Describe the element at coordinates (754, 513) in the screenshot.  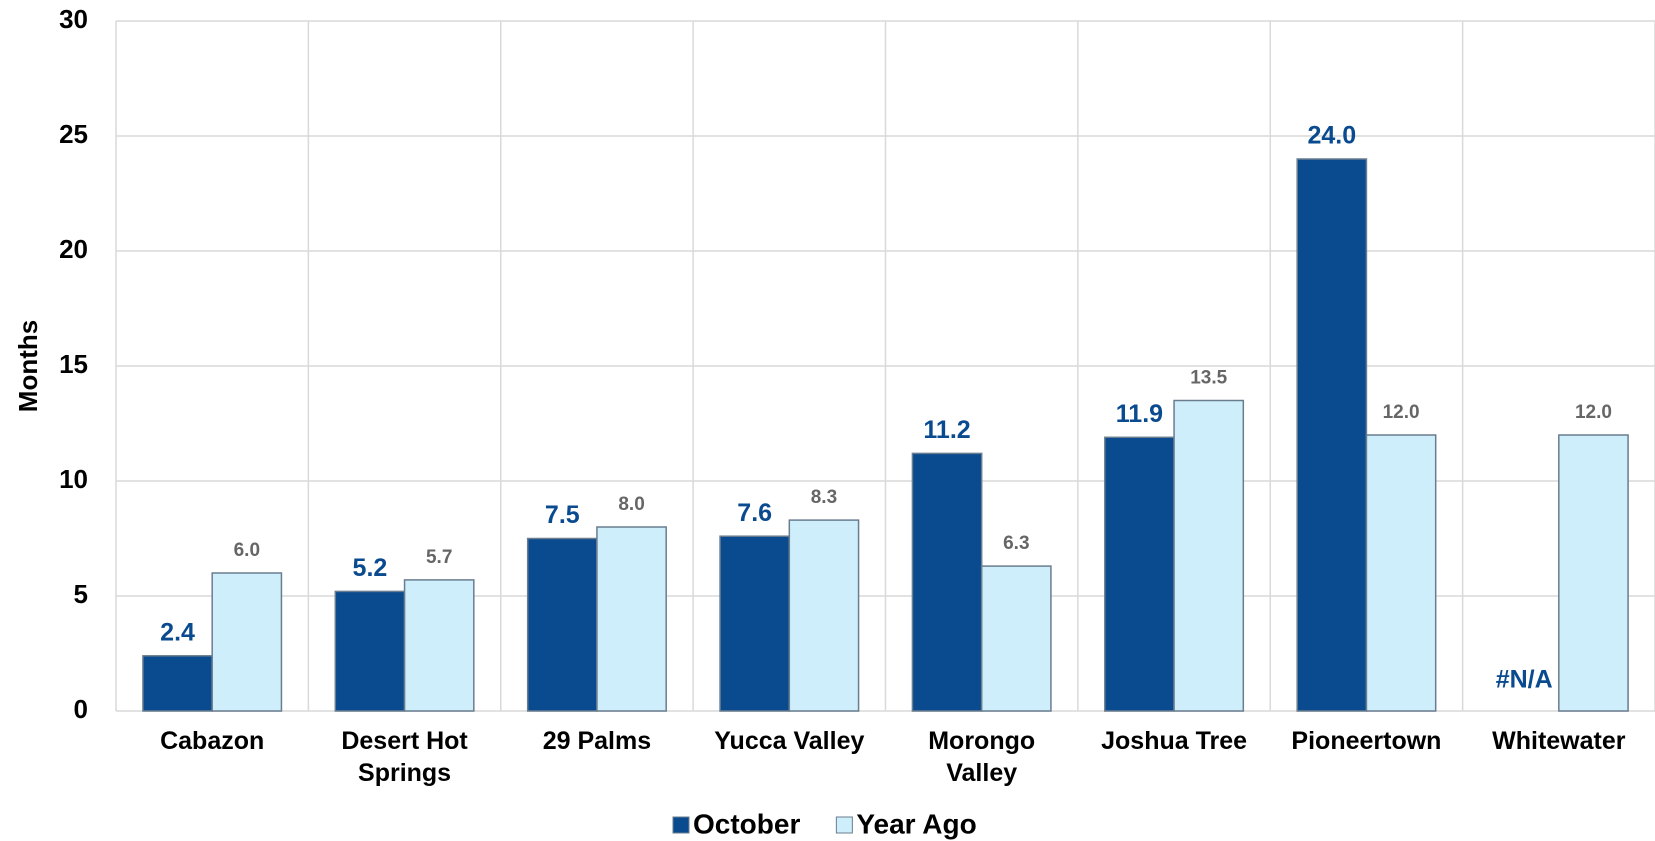
I see `data-label: 7.6` at that location.